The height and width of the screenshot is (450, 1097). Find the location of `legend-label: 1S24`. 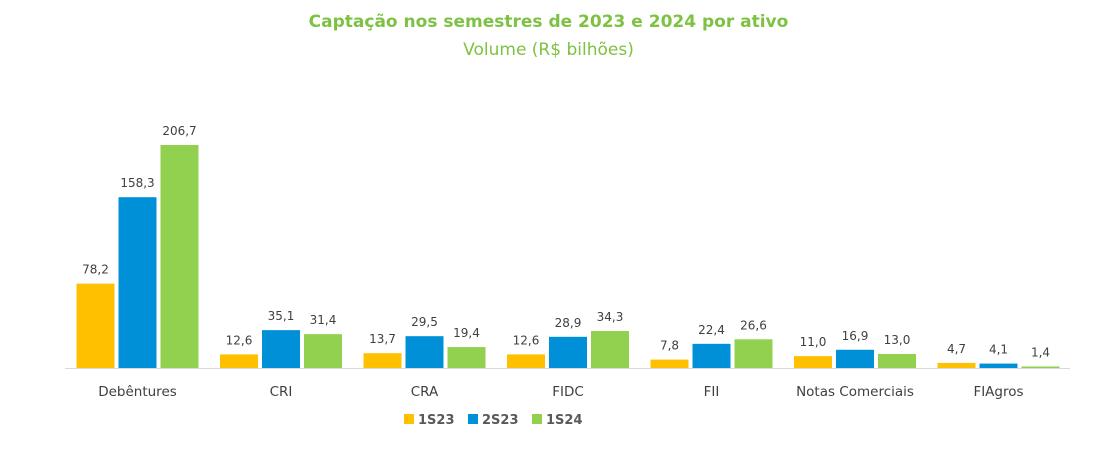

legend-label: 1S24 is located at coordinates (564, 420).